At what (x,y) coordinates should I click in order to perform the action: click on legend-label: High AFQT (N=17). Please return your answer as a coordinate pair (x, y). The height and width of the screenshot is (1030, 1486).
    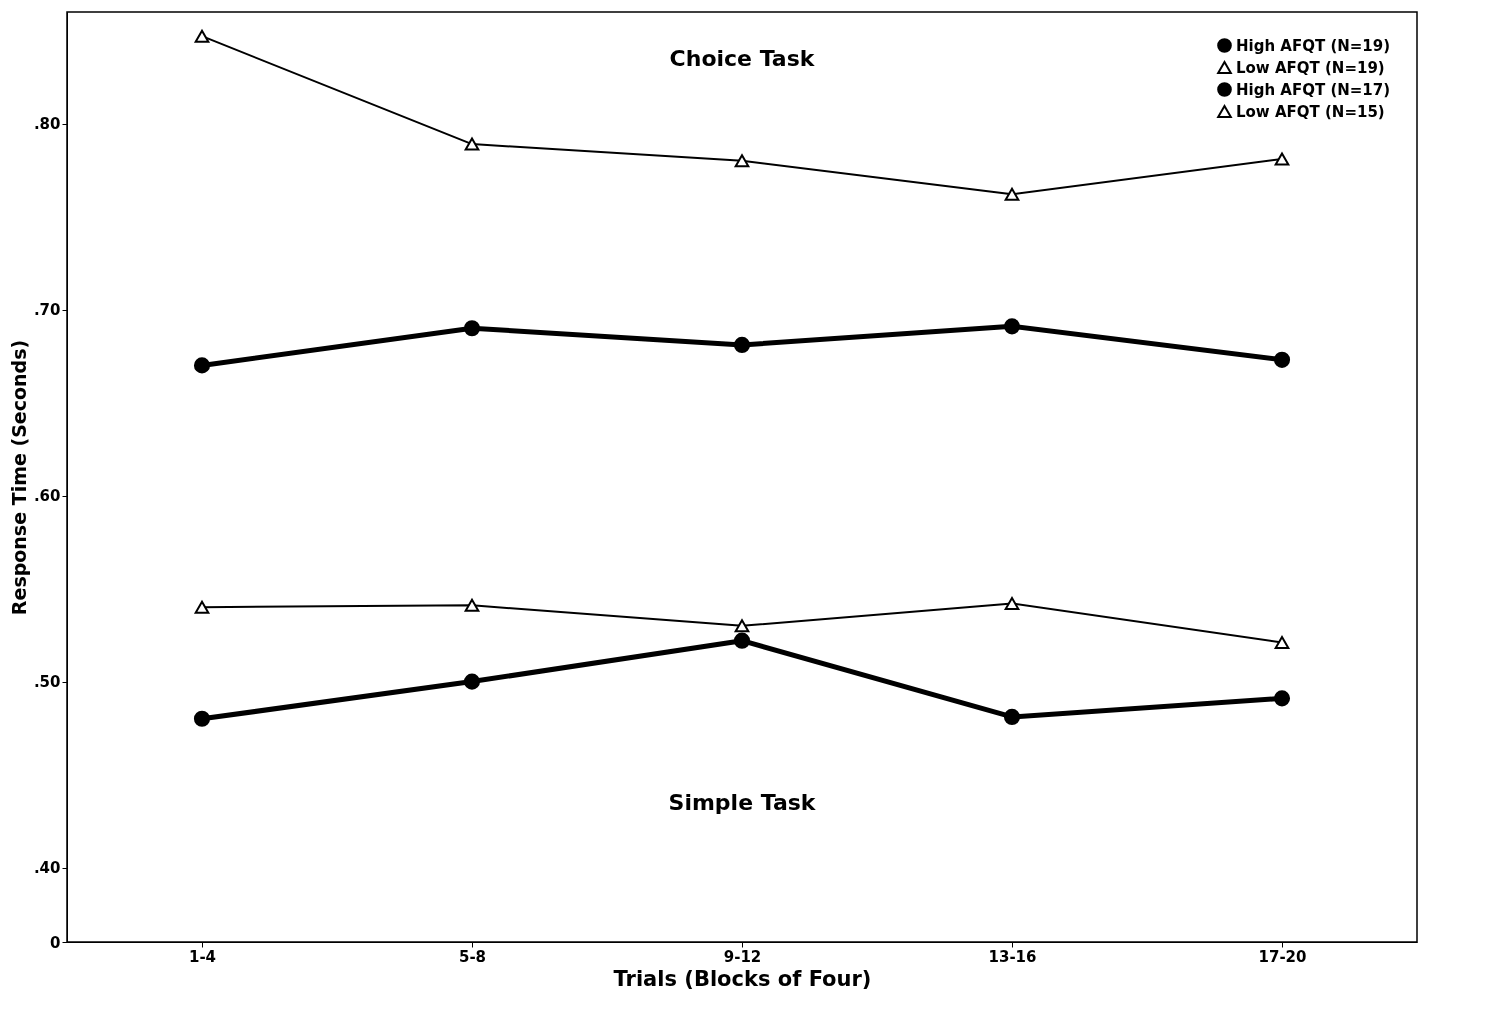
    Looking at the image, I should click on (1313, 89).